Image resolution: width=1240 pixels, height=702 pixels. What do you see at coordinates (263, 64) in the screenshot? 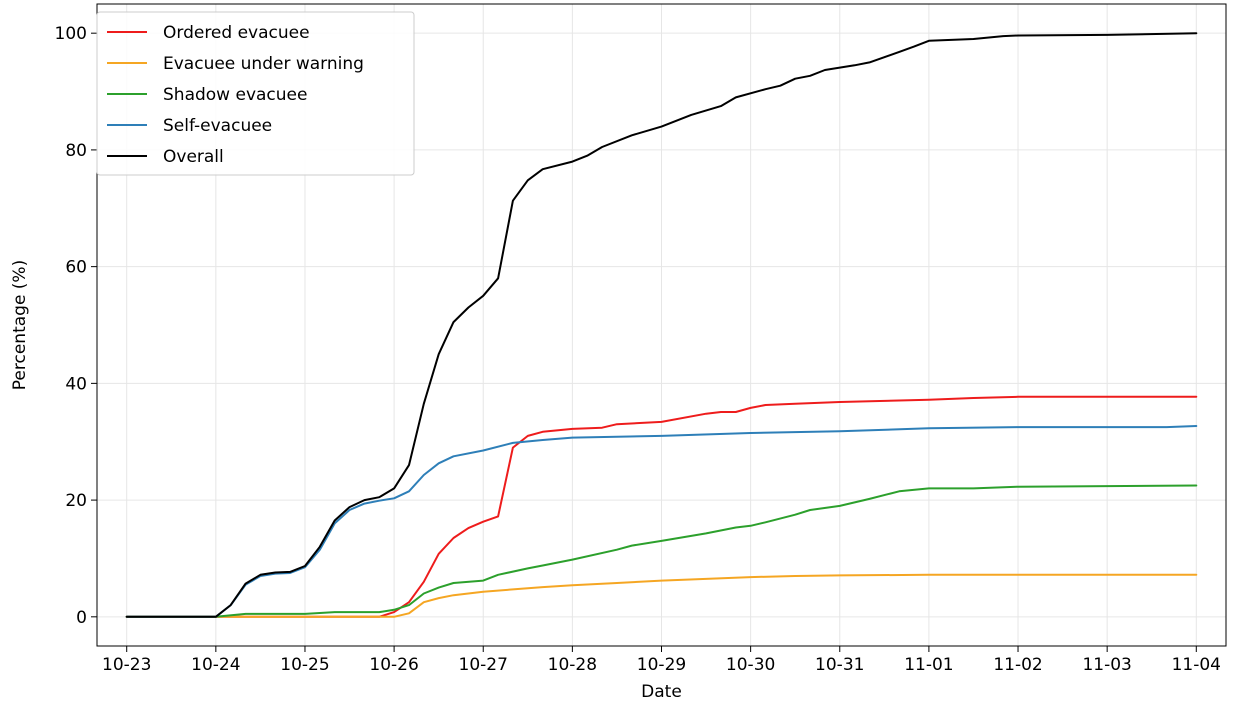
I see `legend-label: Evacuee under warning` at bounding box center [263, 64].